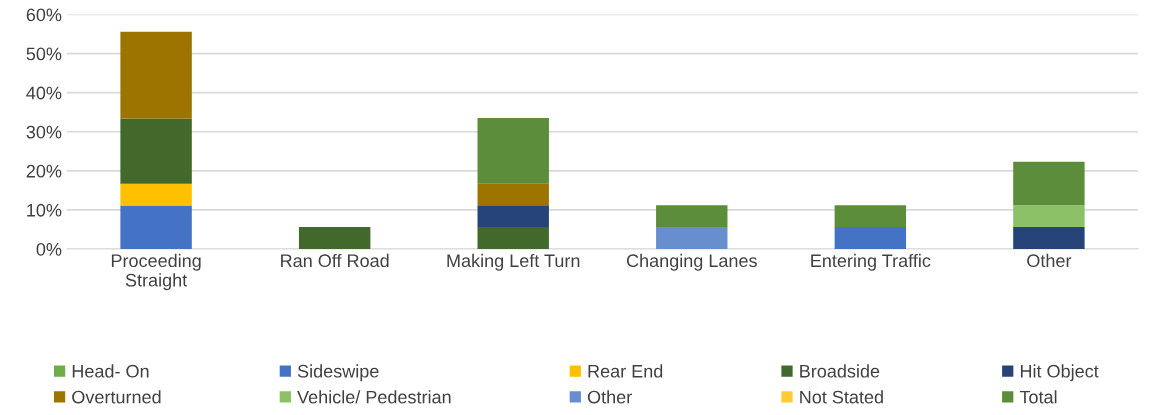  What do you see at coordinates (1038, 397) in the screenshot?
I see `legend-label: Total` at bounding box center [1038, 397].